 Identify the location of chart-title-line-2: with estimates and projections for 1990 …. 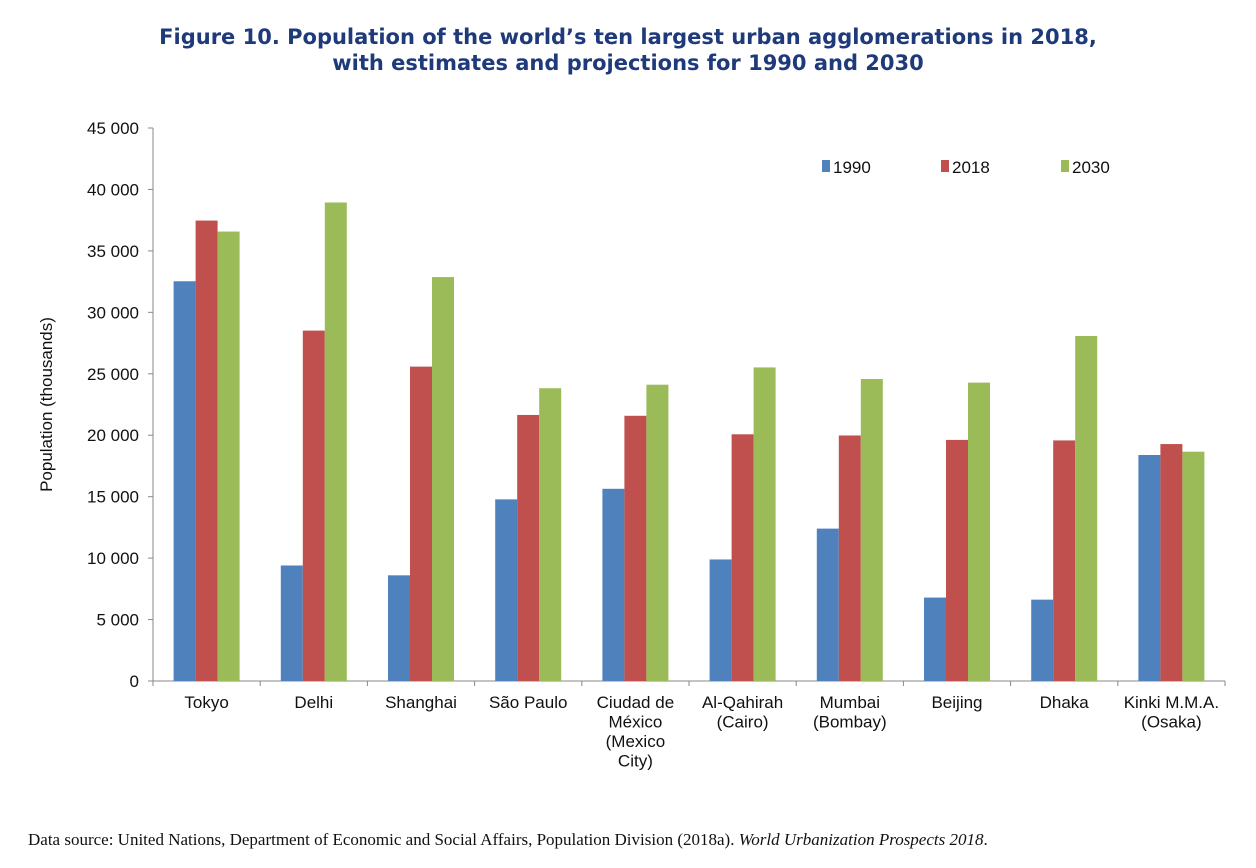
(628, 63).